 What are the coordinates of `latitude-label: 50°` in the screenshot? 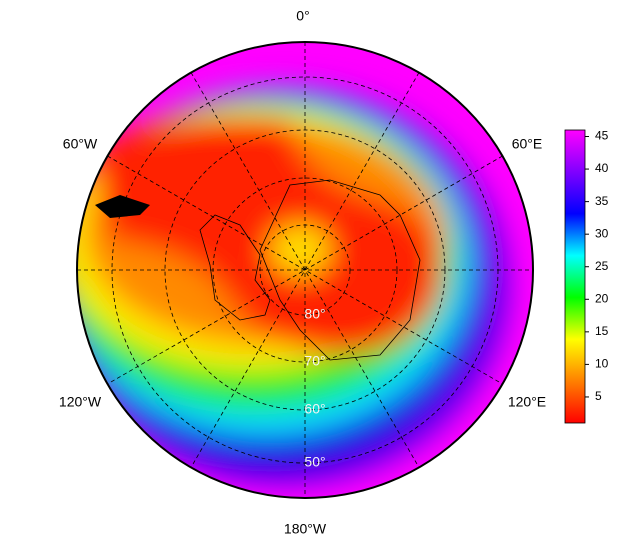 It's located at (314, 462).